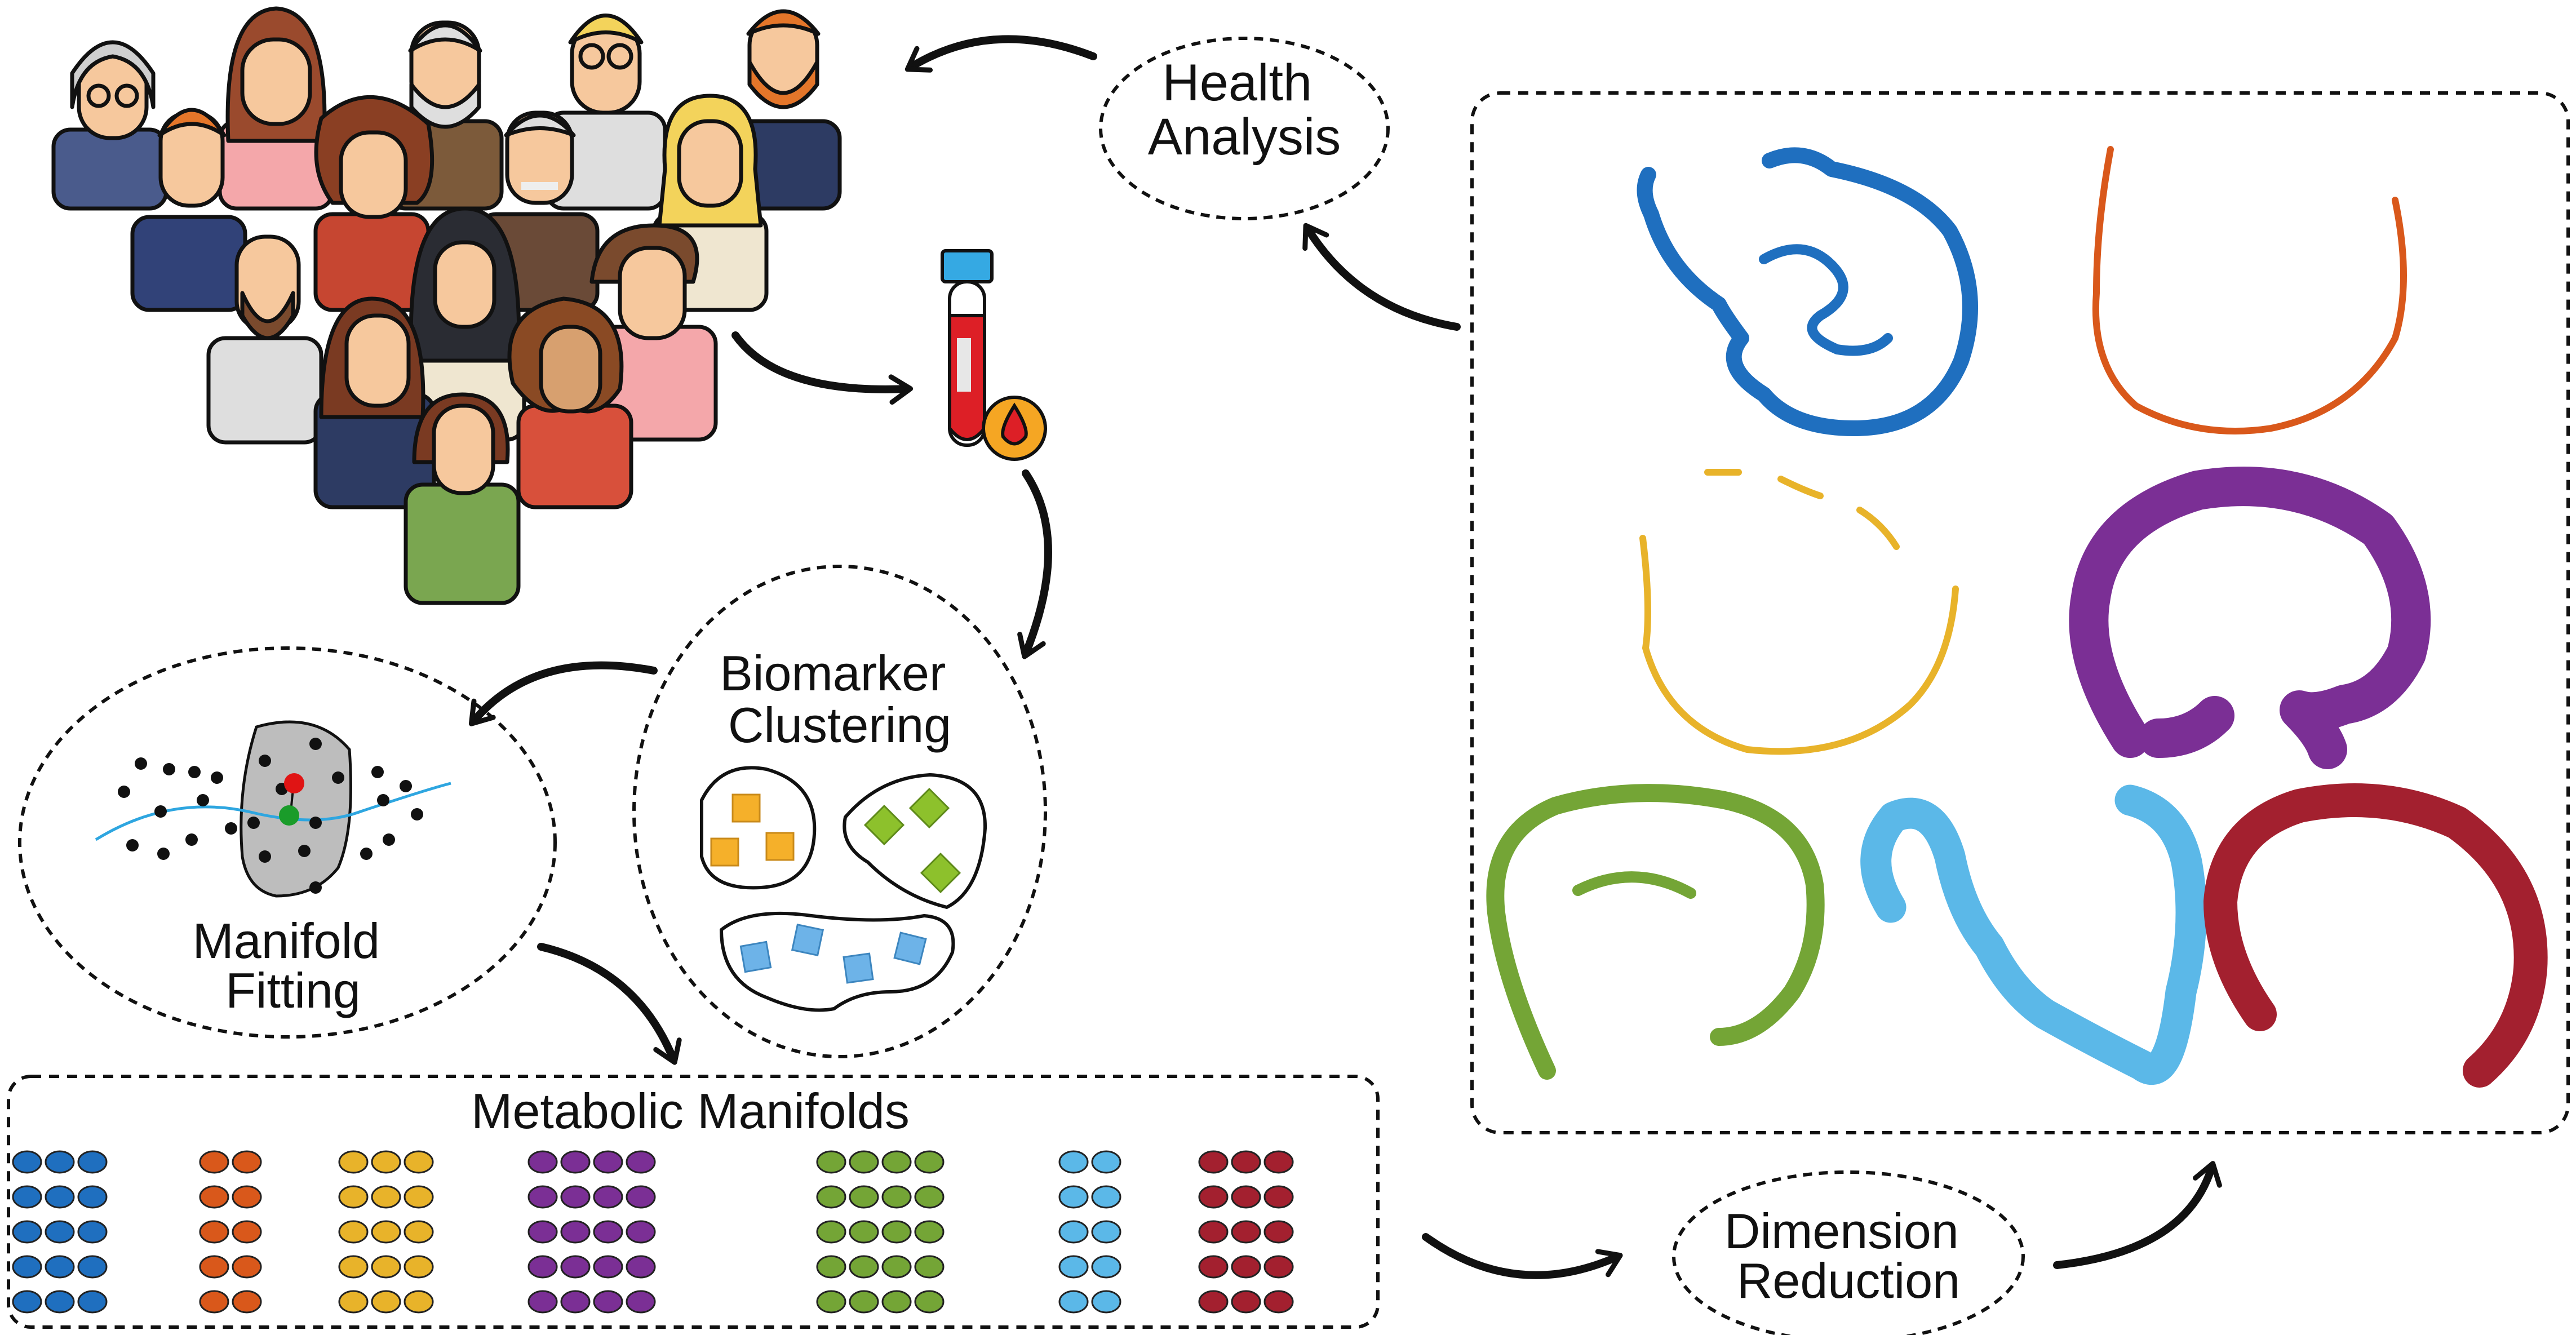 This screenshot has height=1335, width=2576. What do you see at coordinates (822, 368) in the screenshot?
I see `arrow-people-to-blood` at bounding box center [822, 368].